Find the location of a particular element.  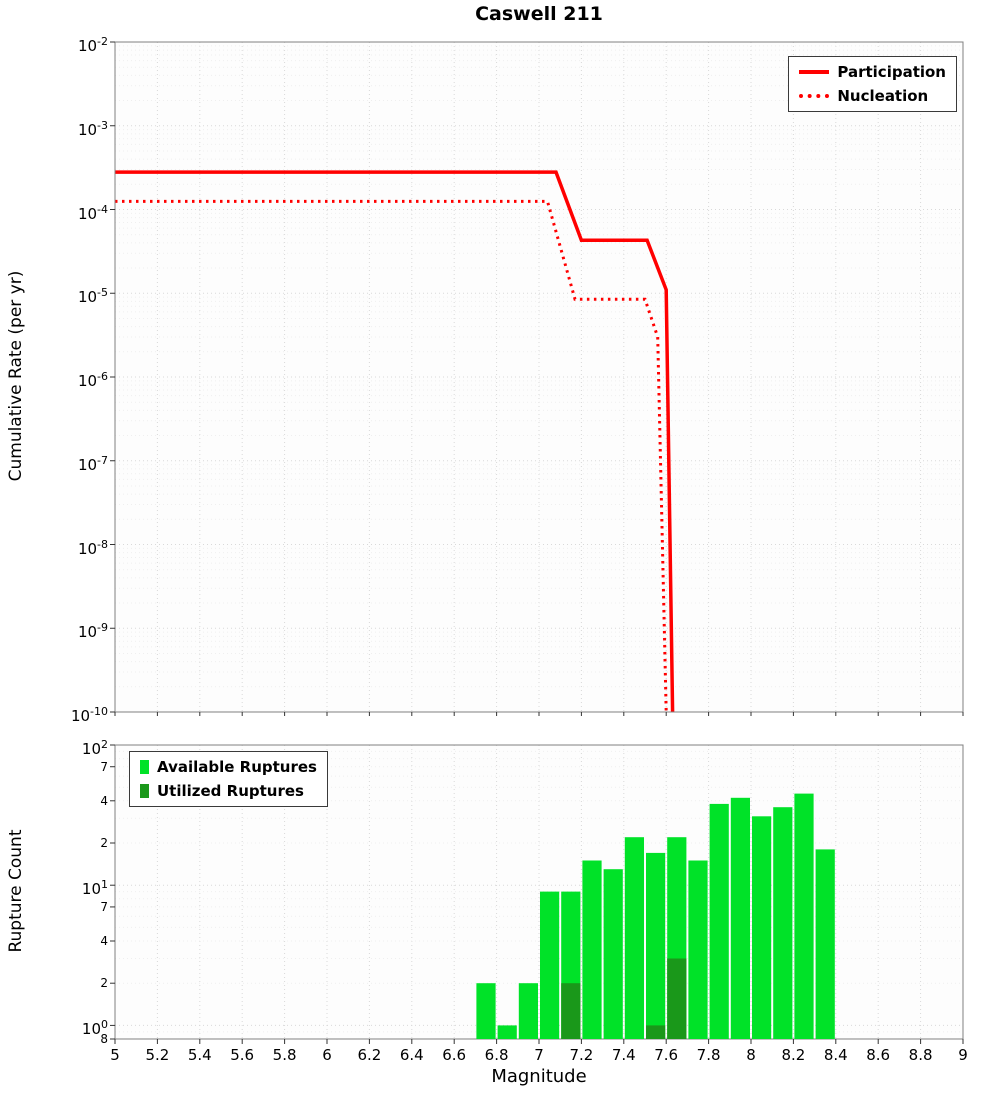

legend-label-utilized: Utilized Ruptures is located at coordinates (230, 791).